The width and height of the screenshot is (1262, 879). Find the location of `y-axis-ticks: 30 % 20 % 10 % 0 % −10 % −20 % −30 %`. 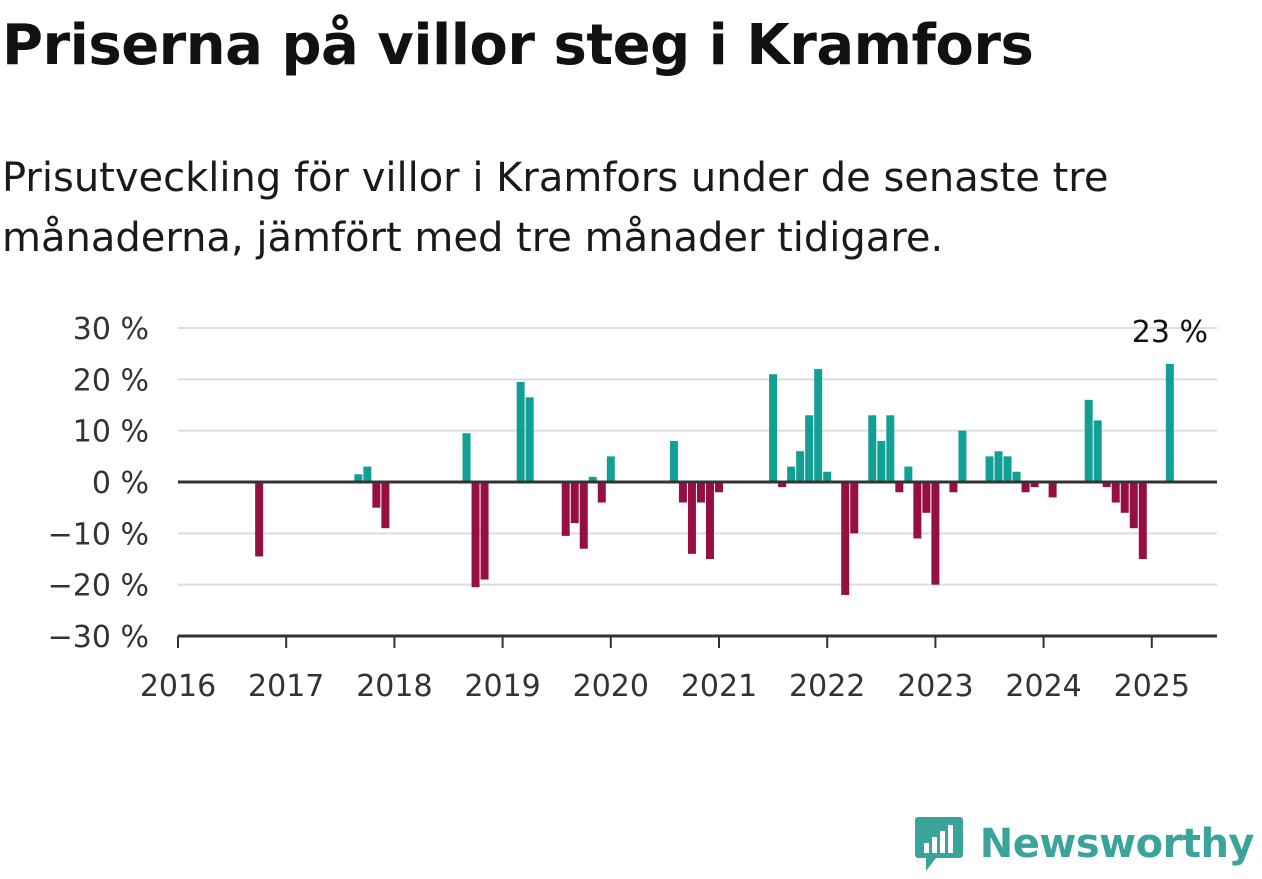

y-axis-ticks: 30 % 20 % 10 % 0 % −10 % −20 % −30 % is located at coordinates (98, 483).